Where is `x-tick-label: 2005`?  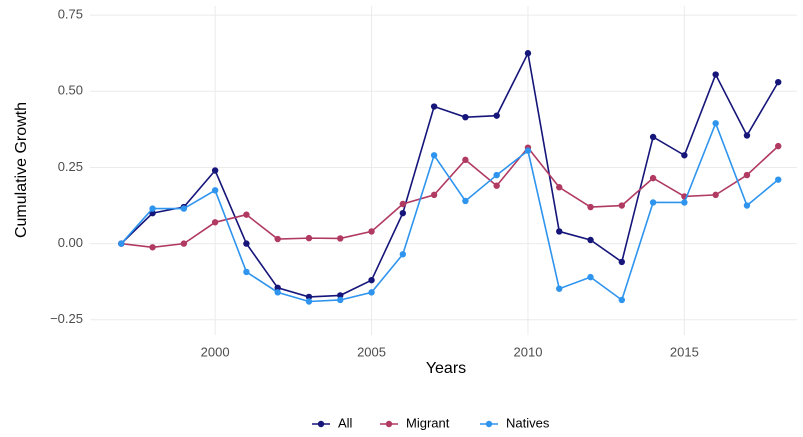 x-tick-label: 2005 is located at coordinates (371, 351).